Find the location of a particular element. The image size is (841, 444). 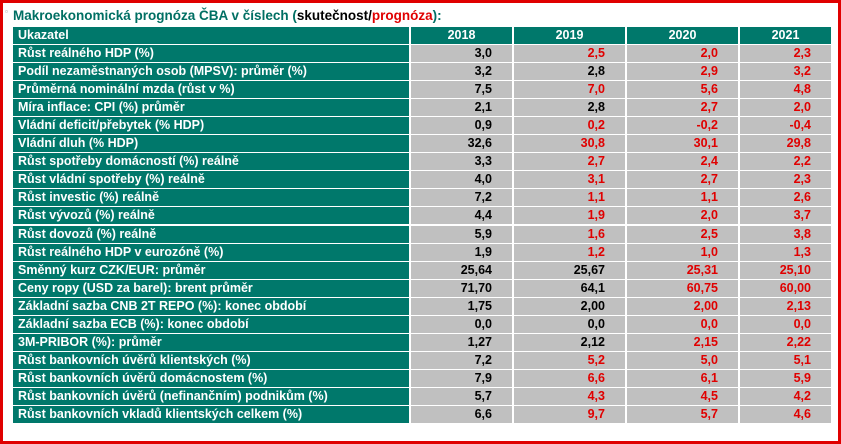

value-cell-2018: 1,27 is located at coordinates (462, 342).